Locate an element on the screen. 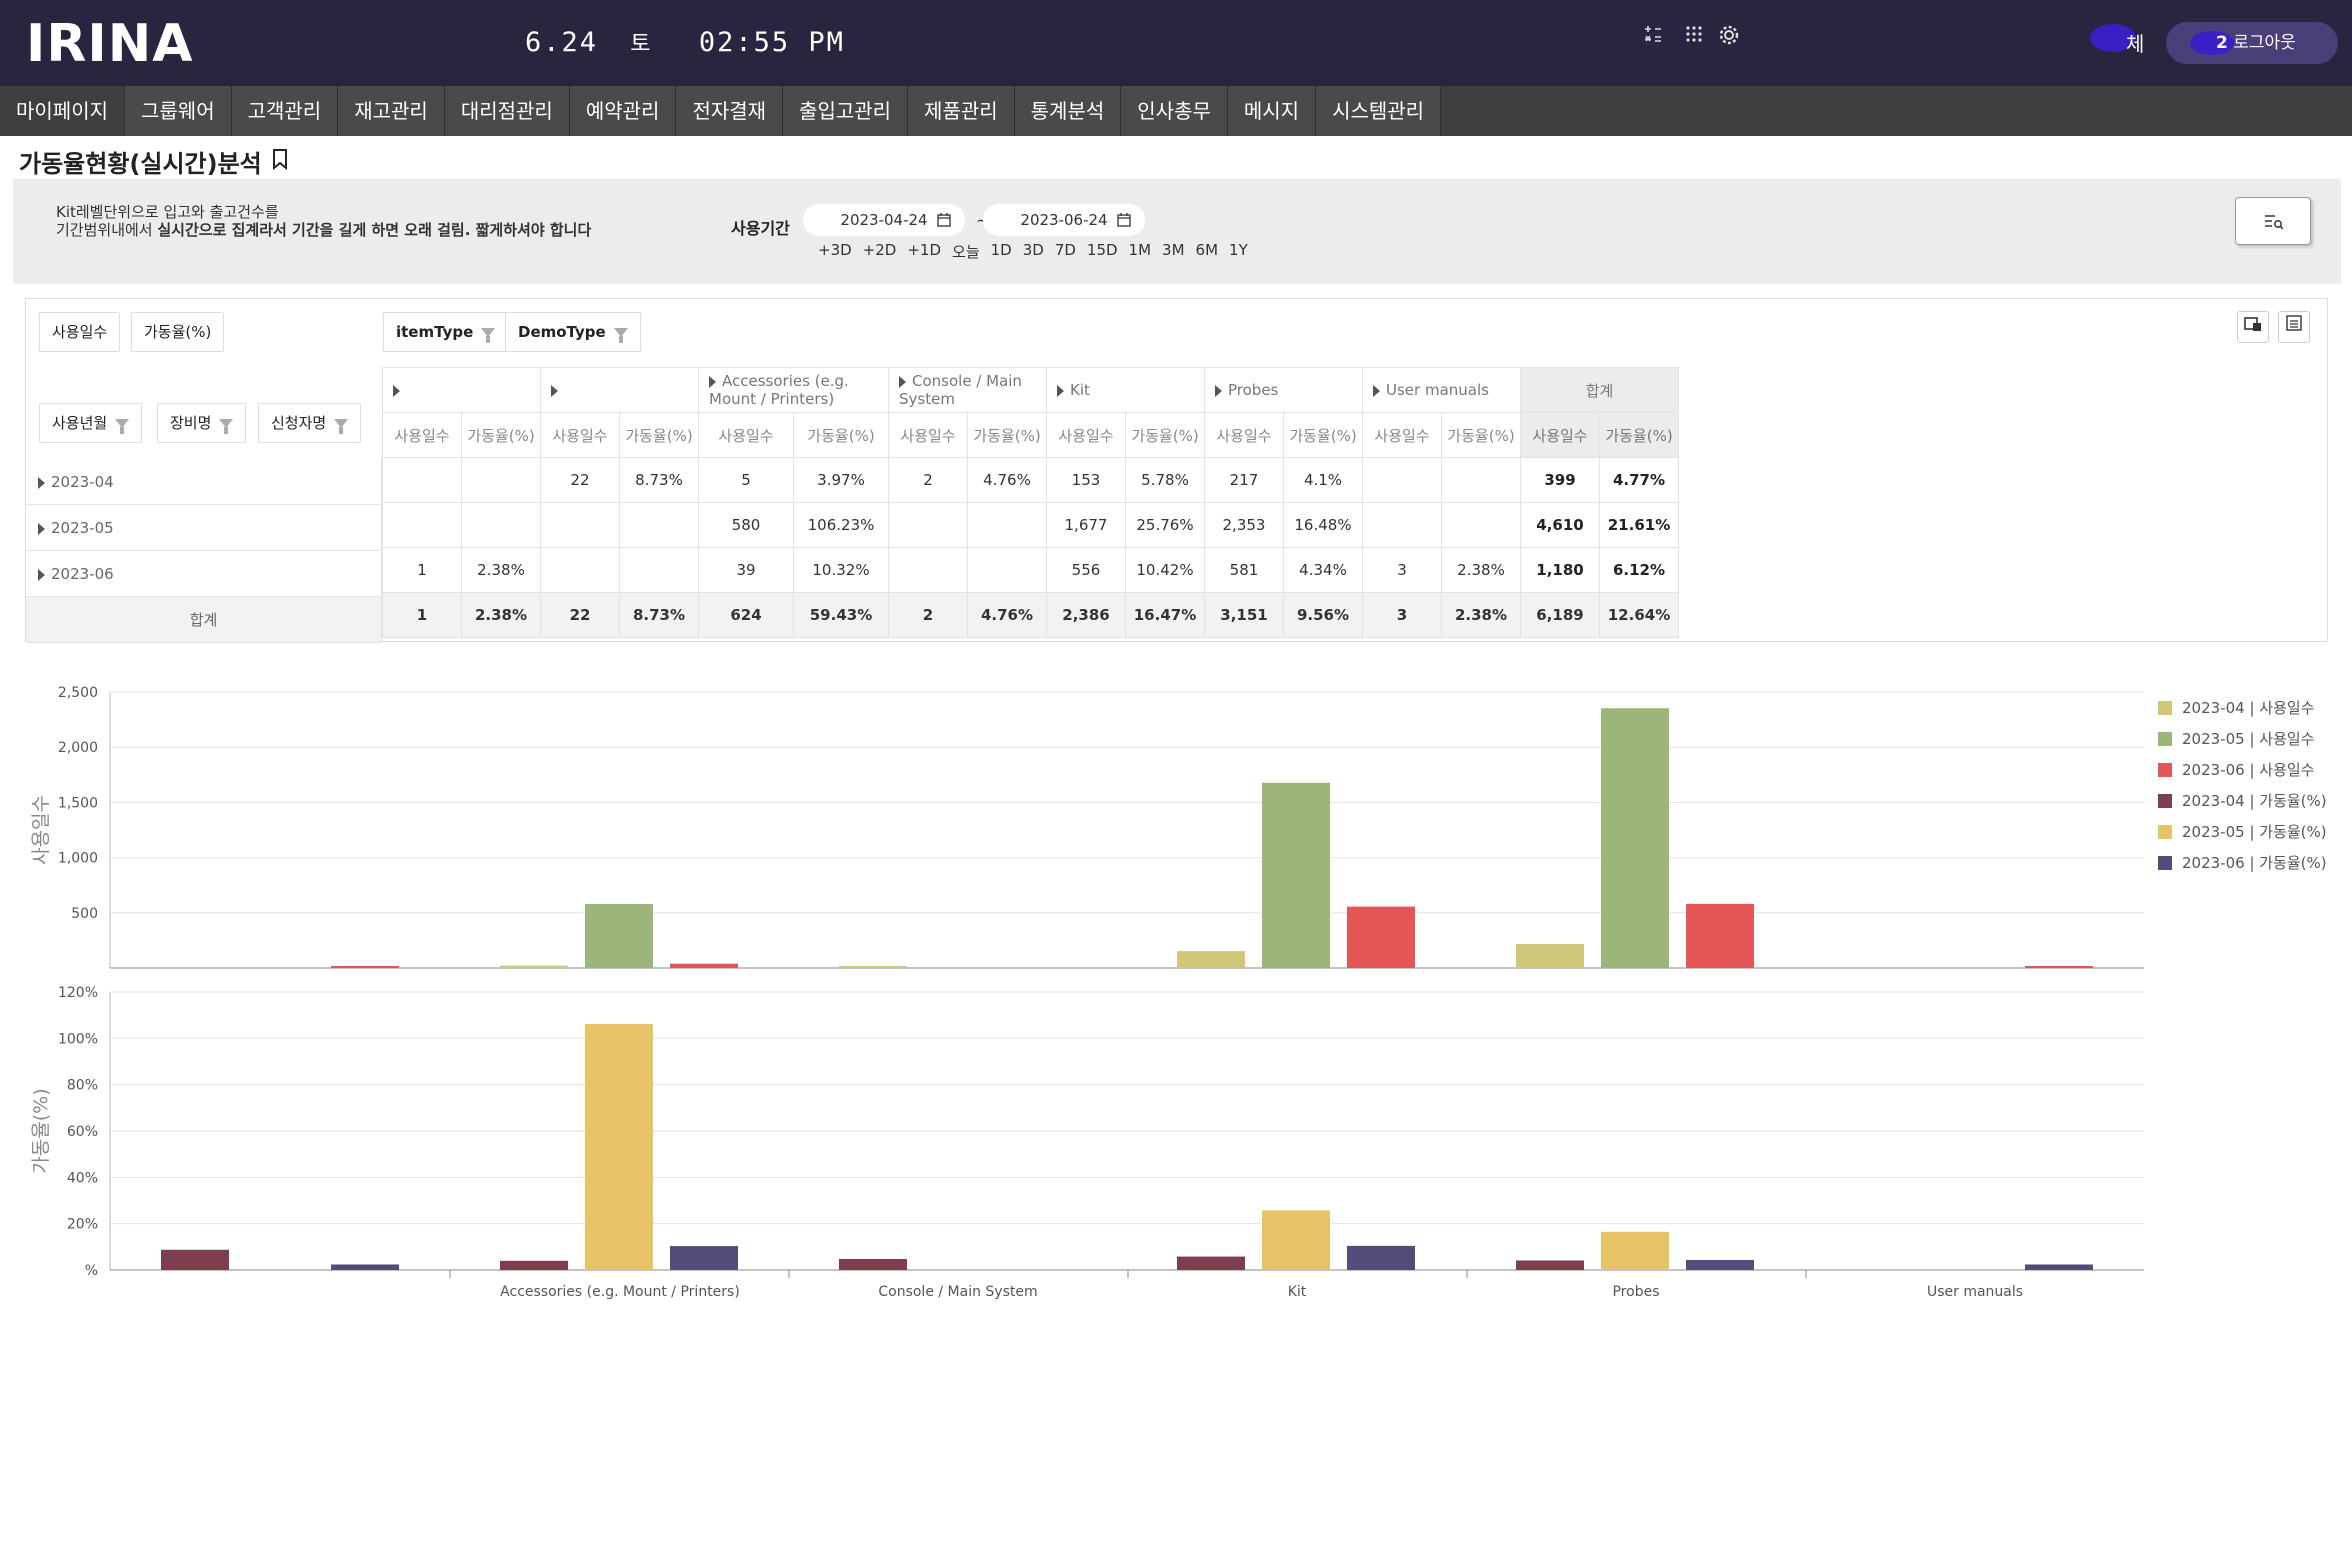  apps-grid-icon is located at coordinates (1694, 35).